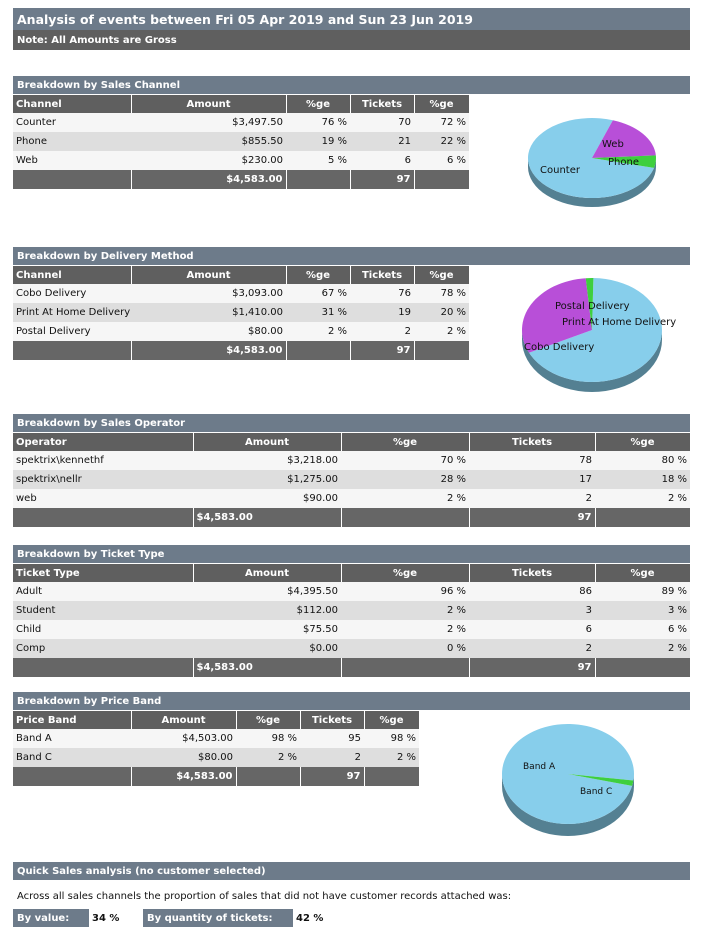 The image size is (702, 935). Describe the element at coordinates (382, 293) in the screenshot. I see `table-cell: 76` at that location.